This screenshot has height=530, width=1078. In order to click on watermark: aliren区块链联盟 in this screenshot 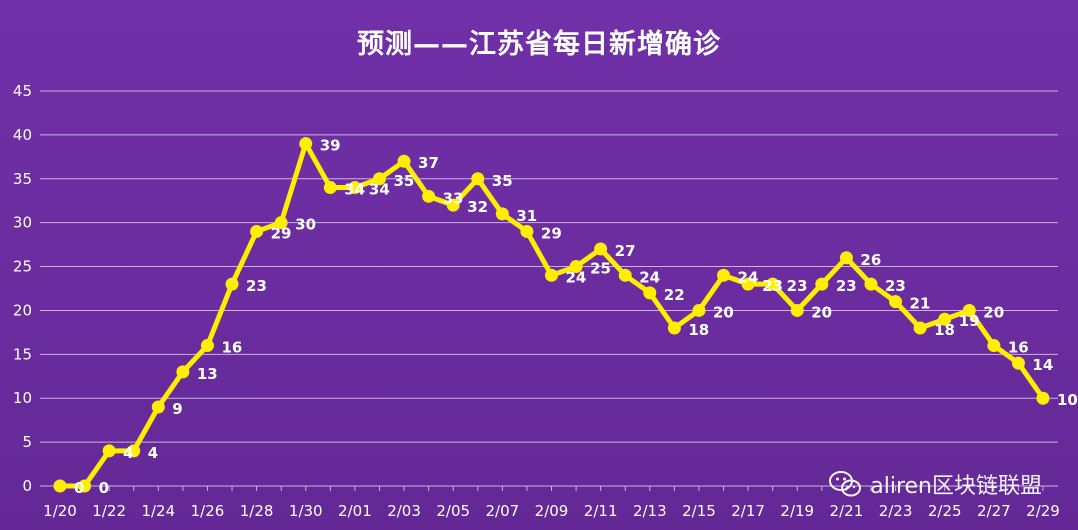, I will do `click(935, 484)`.